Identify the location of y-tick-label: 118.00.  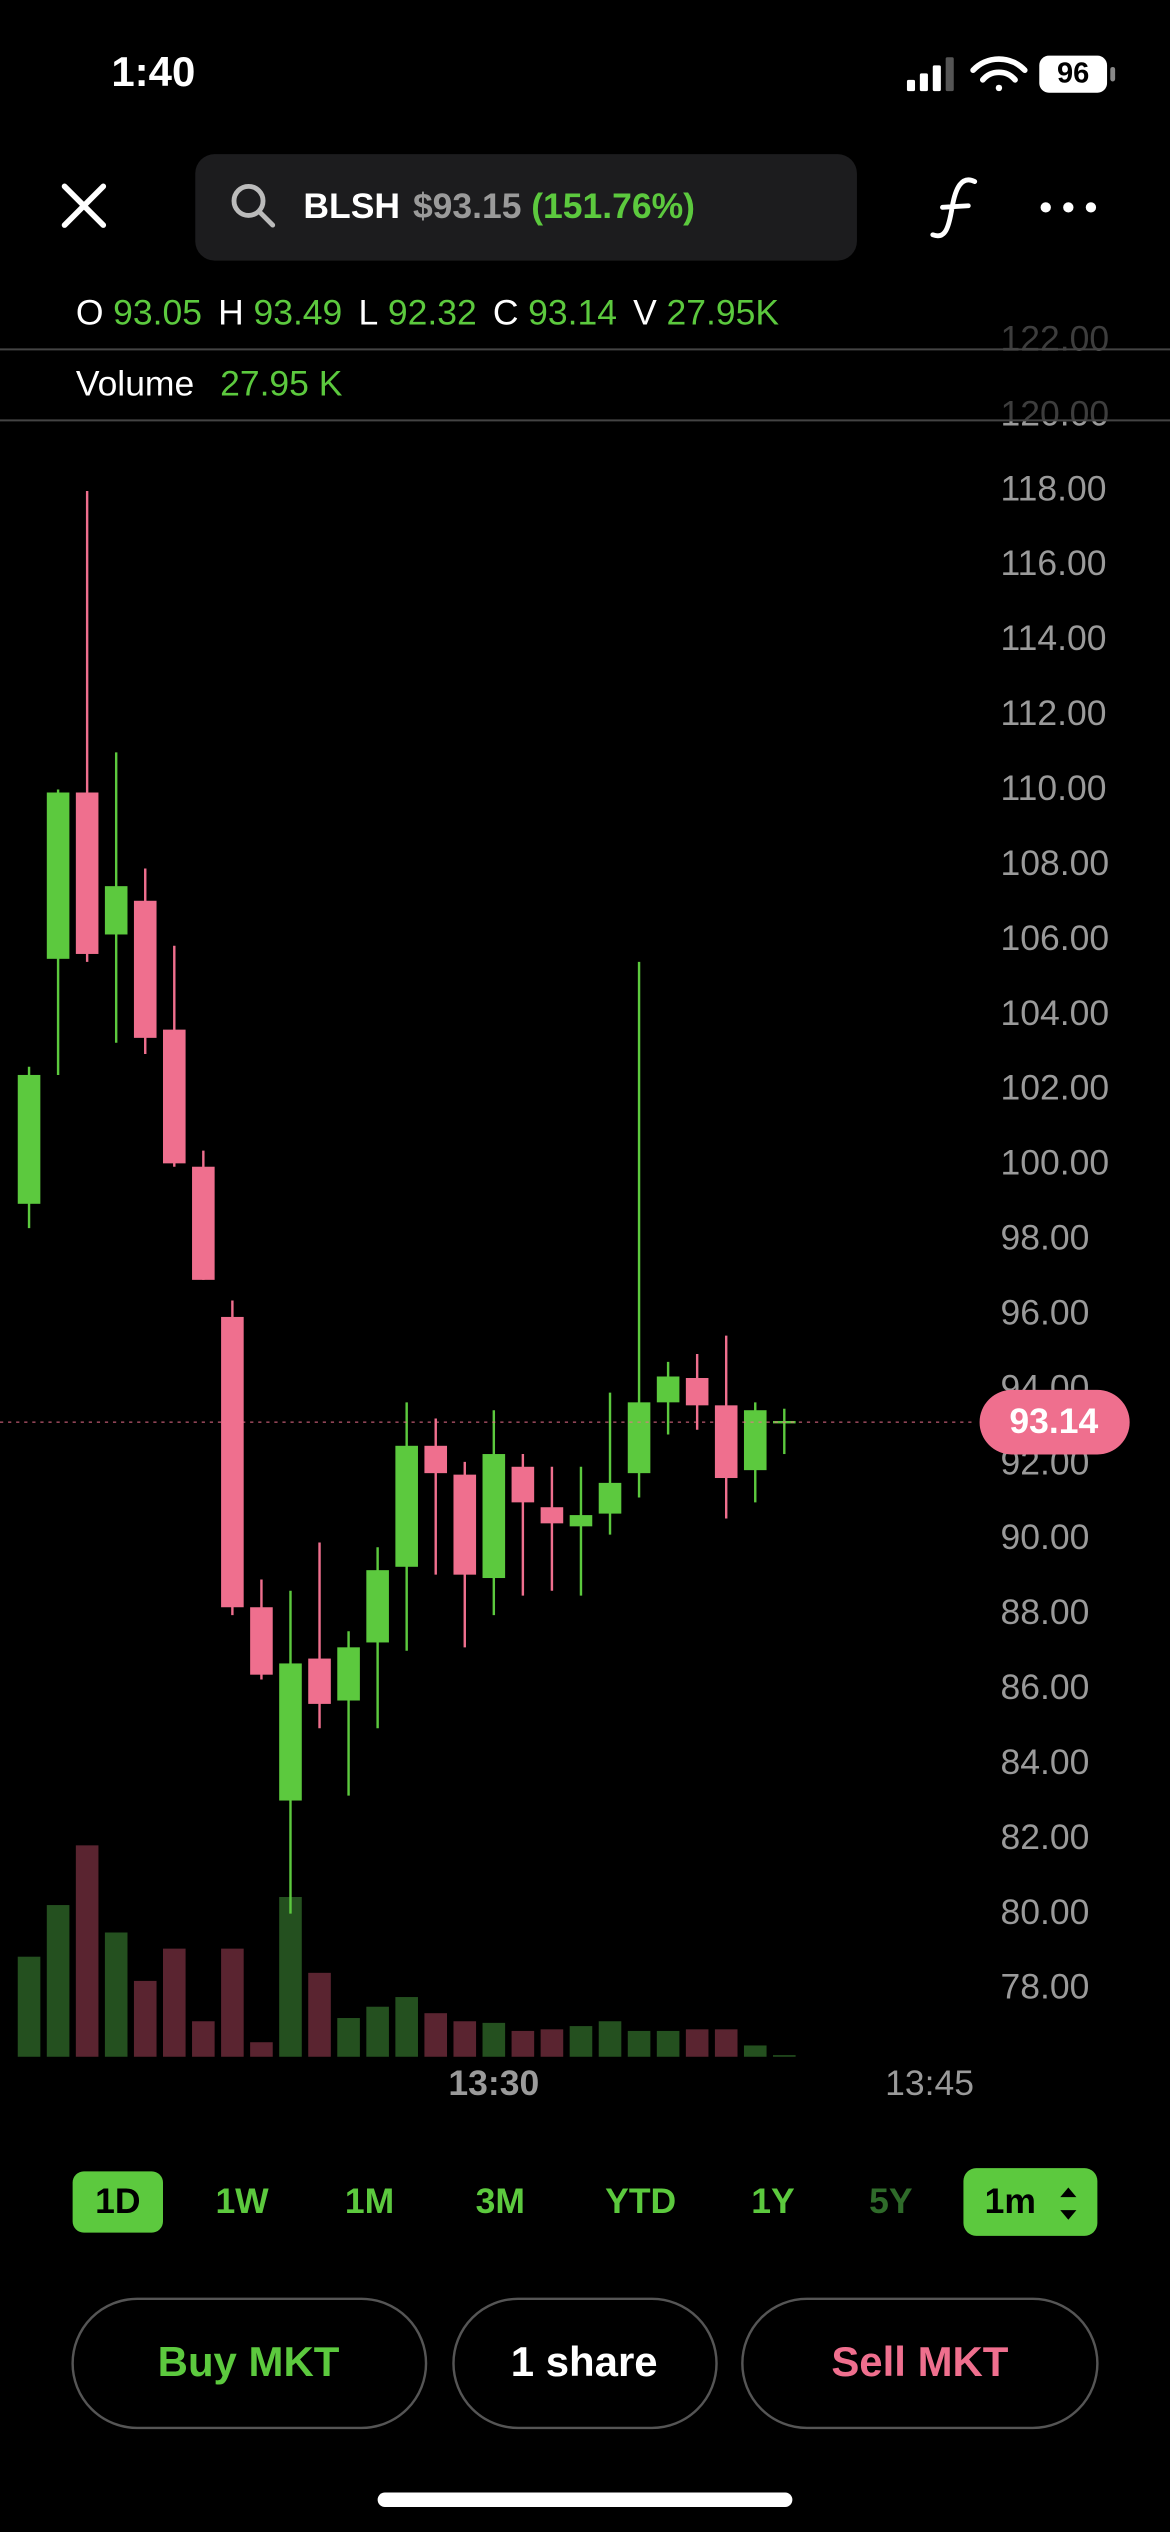
(1054, 488).